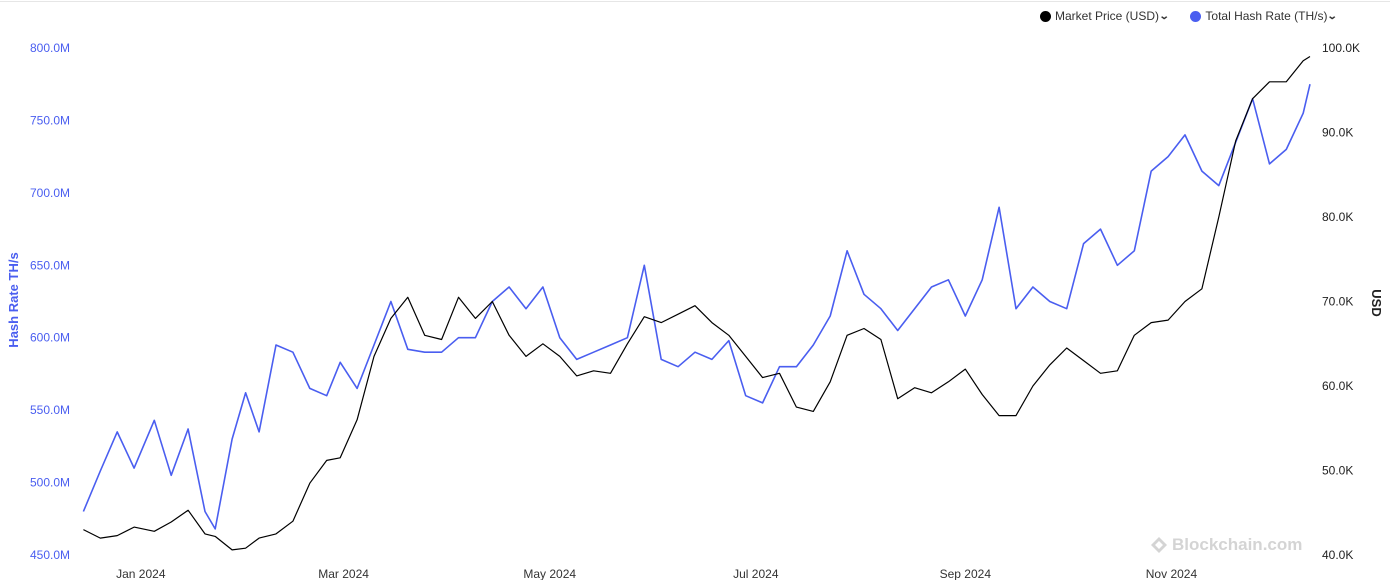  What do you see at coordinates (50, 193) in the screenshot?
I see `y-left-tick-label: 700.0M` at bounding box center [50, 193].